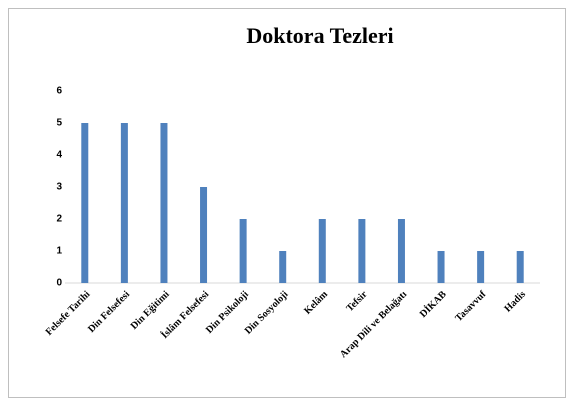 The height and width of the screenshot is (404, 575). I want to click on y-tick-label: 5, so click(59, 123).